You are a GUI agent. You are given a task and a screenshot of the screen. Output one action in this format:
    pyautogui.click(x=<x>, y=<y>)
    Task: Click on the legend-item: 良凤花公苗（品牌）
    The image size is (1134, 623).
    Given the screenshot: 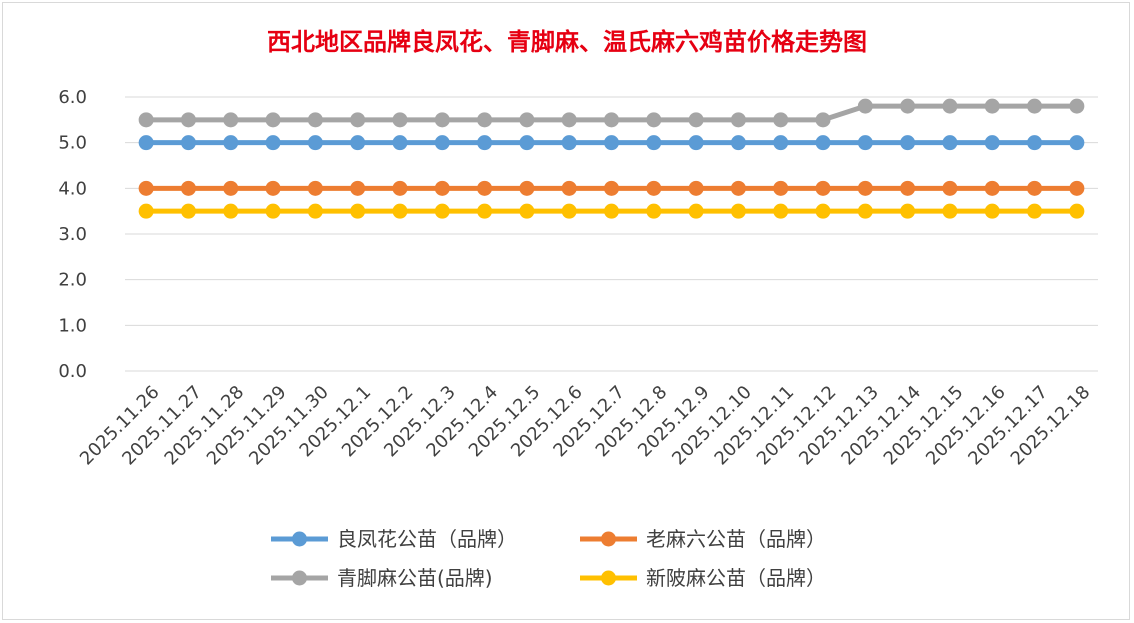 What is the action you would take?
    pyautogui.click(x=394, y=539)
    